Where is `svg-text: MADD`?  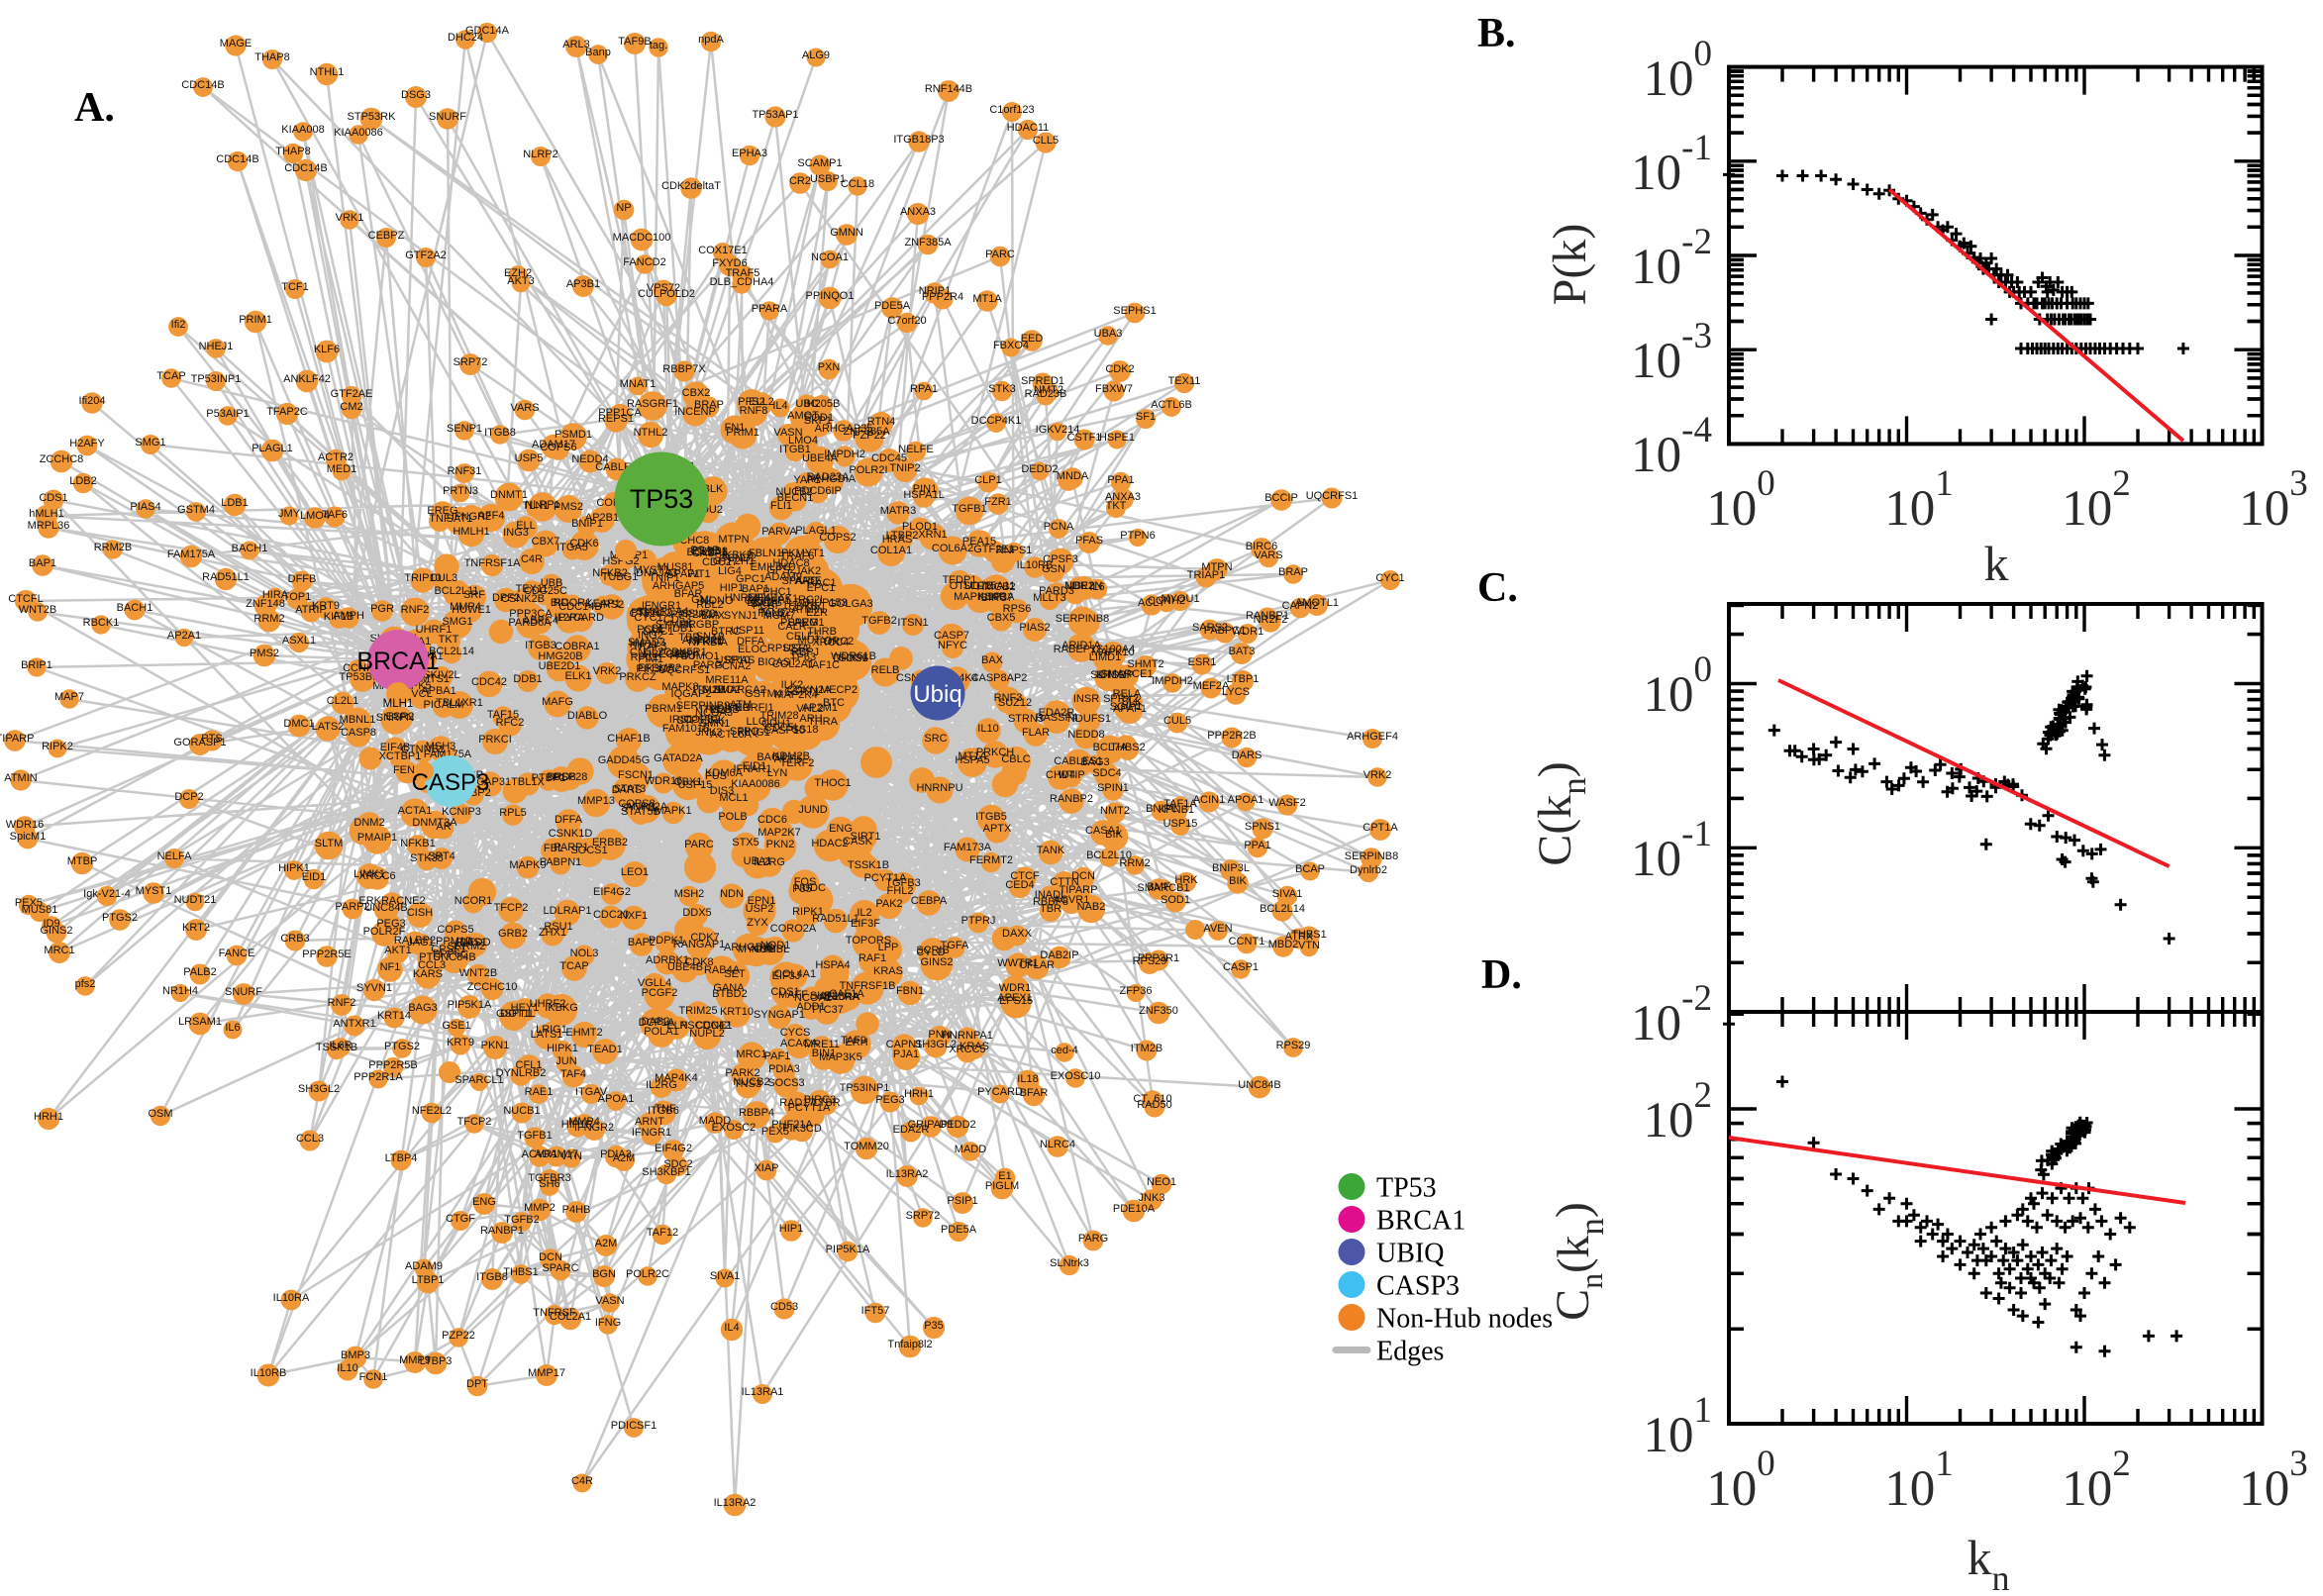 svg-text: MADD is located at coordinates (970, 1150).